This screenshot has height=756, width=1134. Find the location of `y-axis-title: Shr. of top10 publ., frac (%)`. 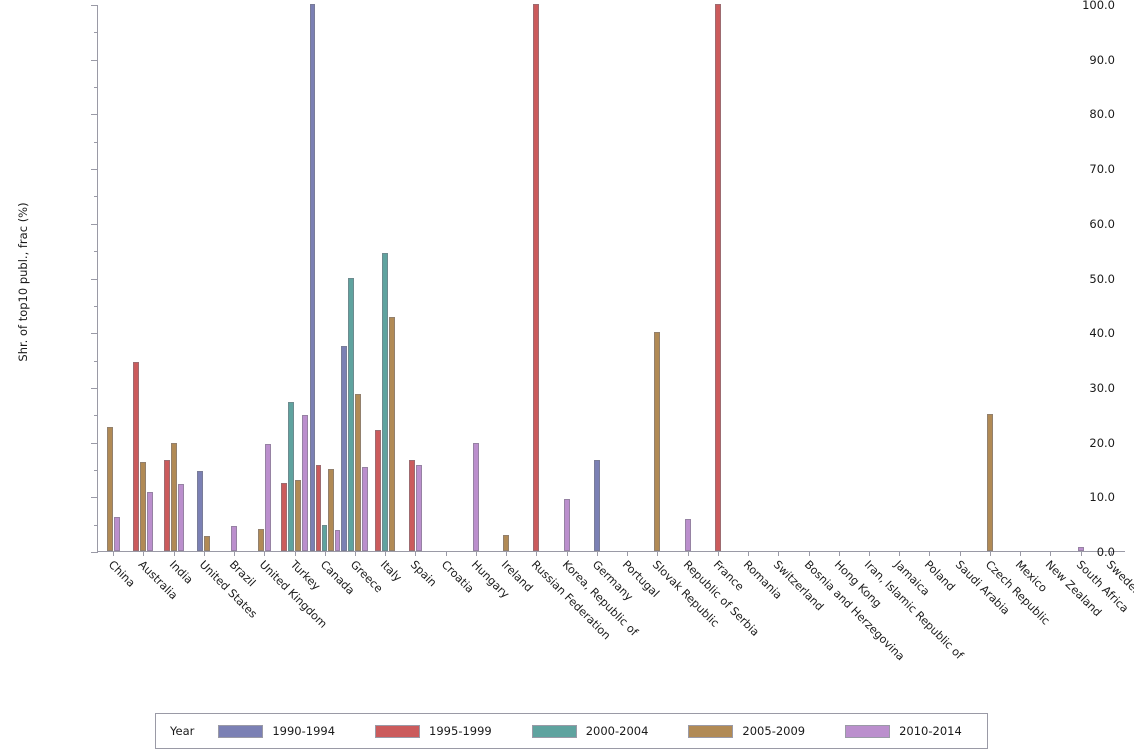

y-axis-title: Shr. of top10 publ., frac (%) is located at coordinates (23, 282).